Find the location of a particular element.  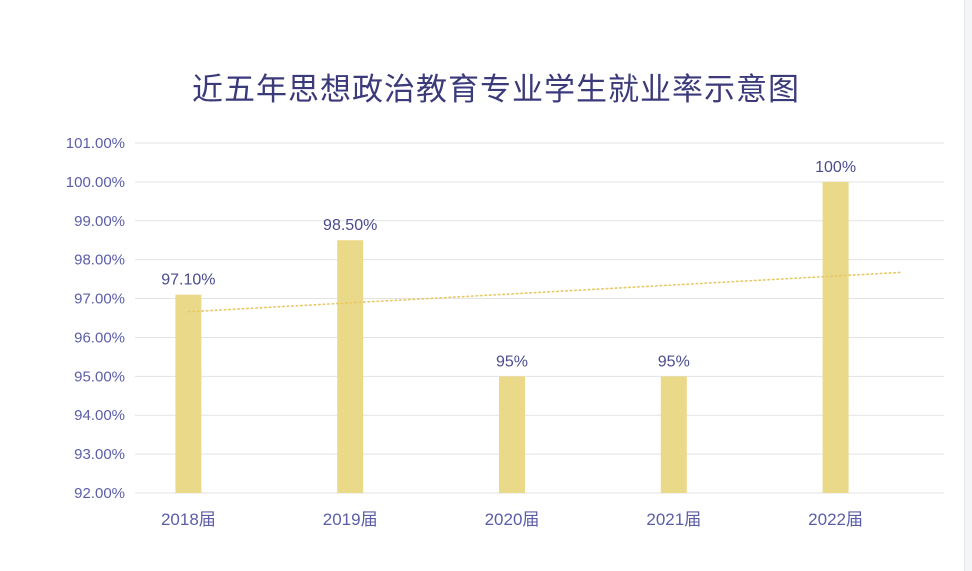

x-axis: 2018届 2019届 2020届 2021届 2022届 is located at coordinates (512, 519).